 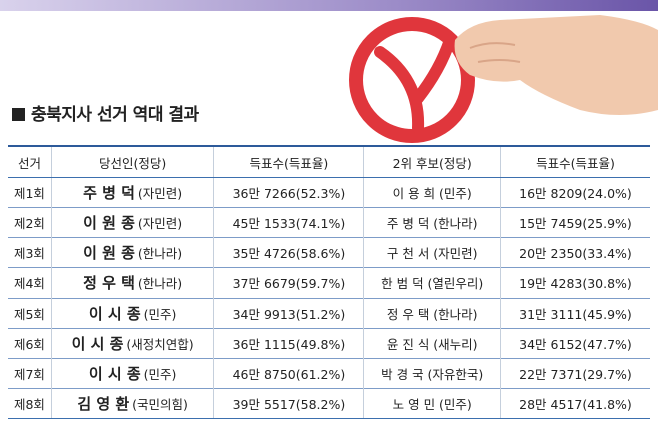 I want to click on column-header: 선거, so click(x=30, y=161).